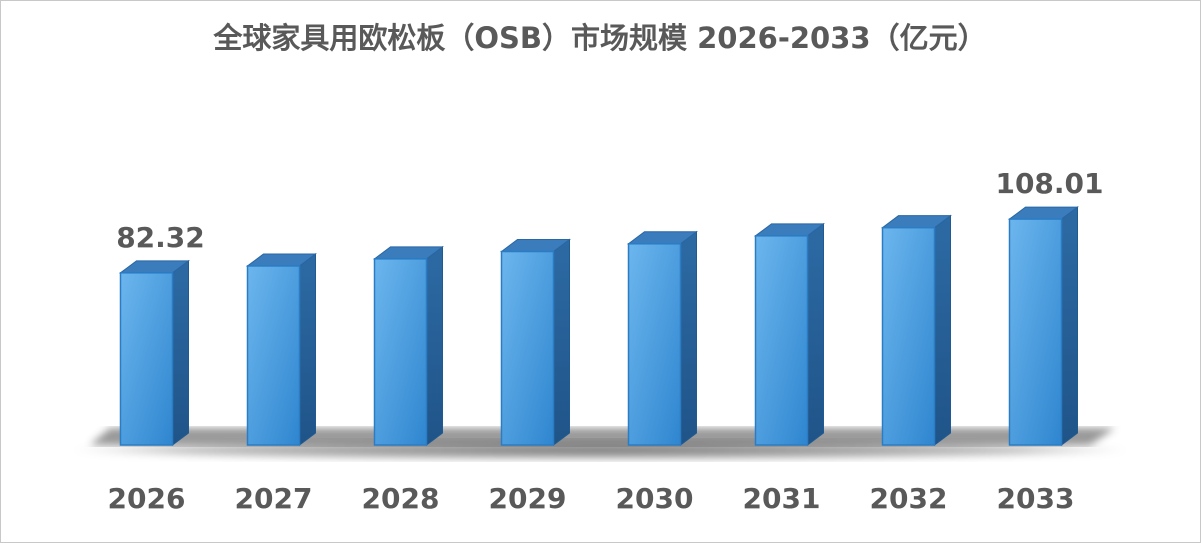 The image size is (1201, 543). I want to click on x-tick-label: 2032, so click(909, 498).